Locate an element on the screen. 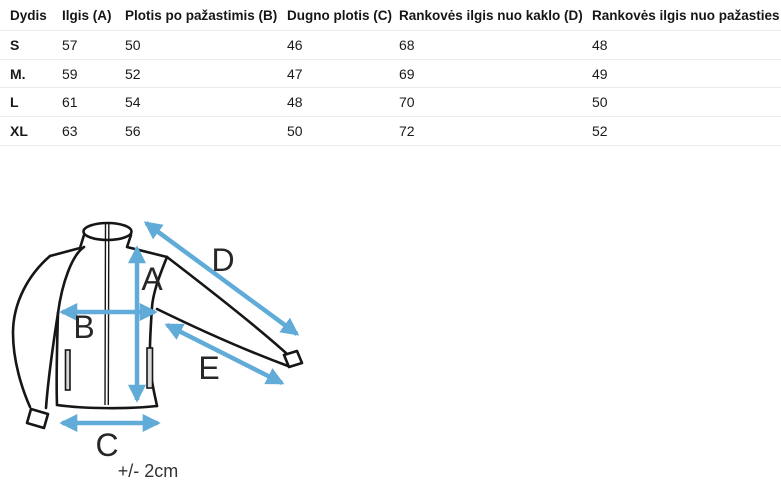 The width and height of the screenshot is (781, 483). label-b: B is located at coordinates (83, 327).